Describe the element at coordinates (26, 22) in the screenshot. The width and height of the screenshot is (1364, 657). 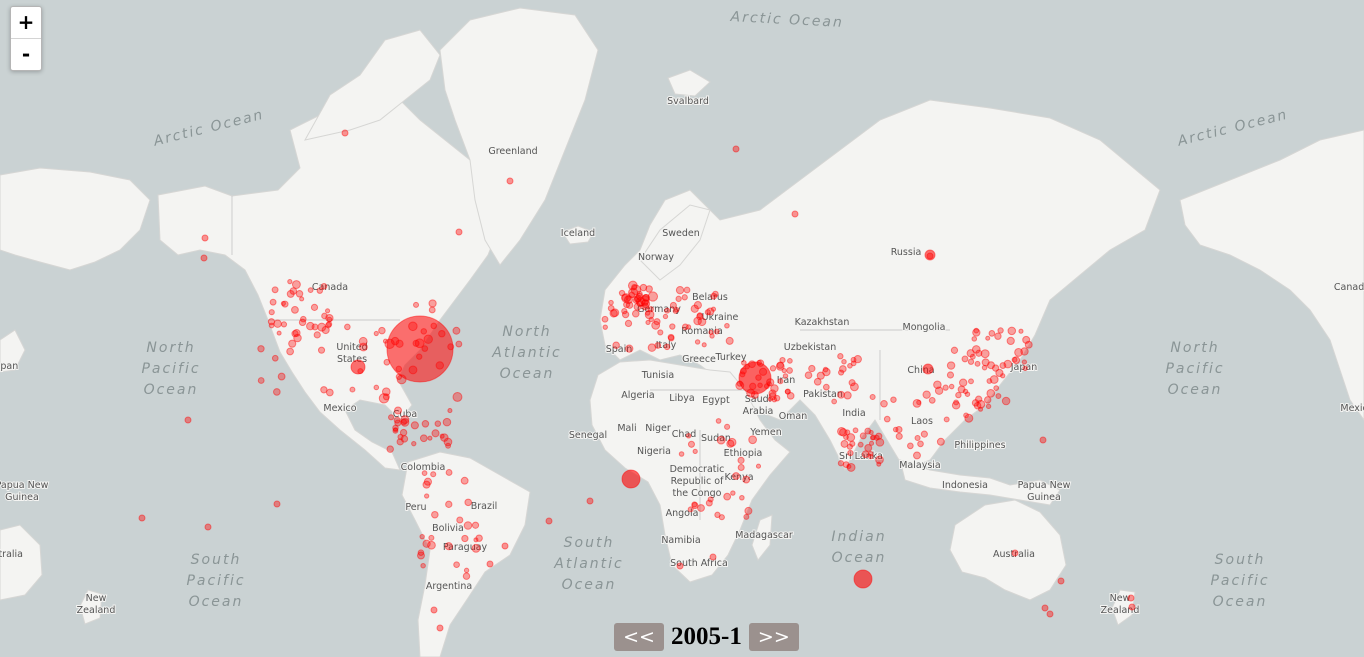
I see `zoom-in-button: +` at that location.